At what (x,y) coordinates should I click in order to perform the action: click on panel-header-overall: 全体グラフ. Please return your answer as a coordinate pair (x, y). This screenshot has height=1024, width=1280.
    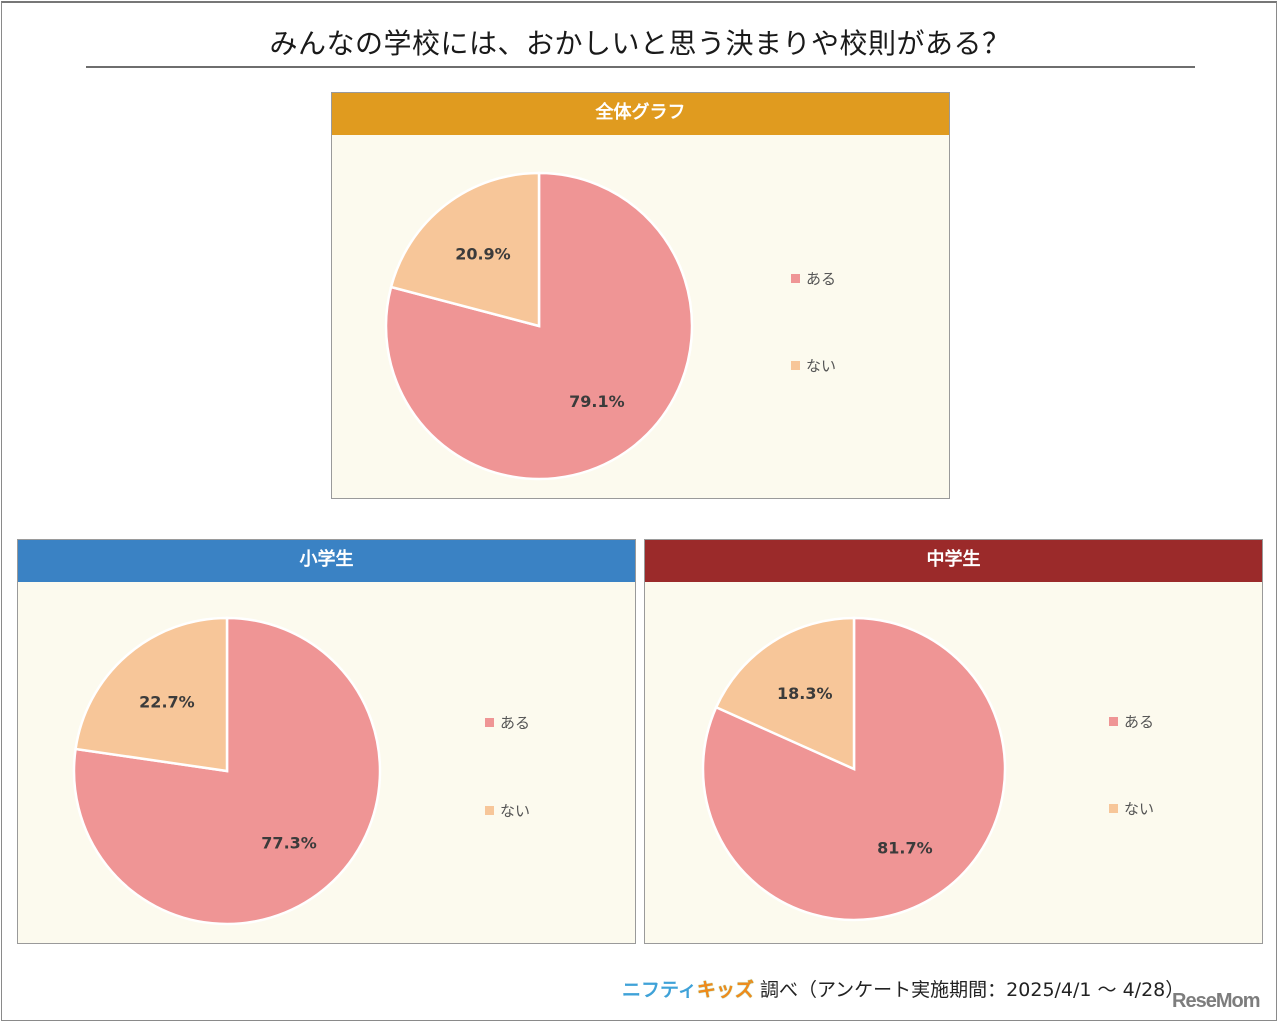
    Looking at the image, I should click on (640, 114).